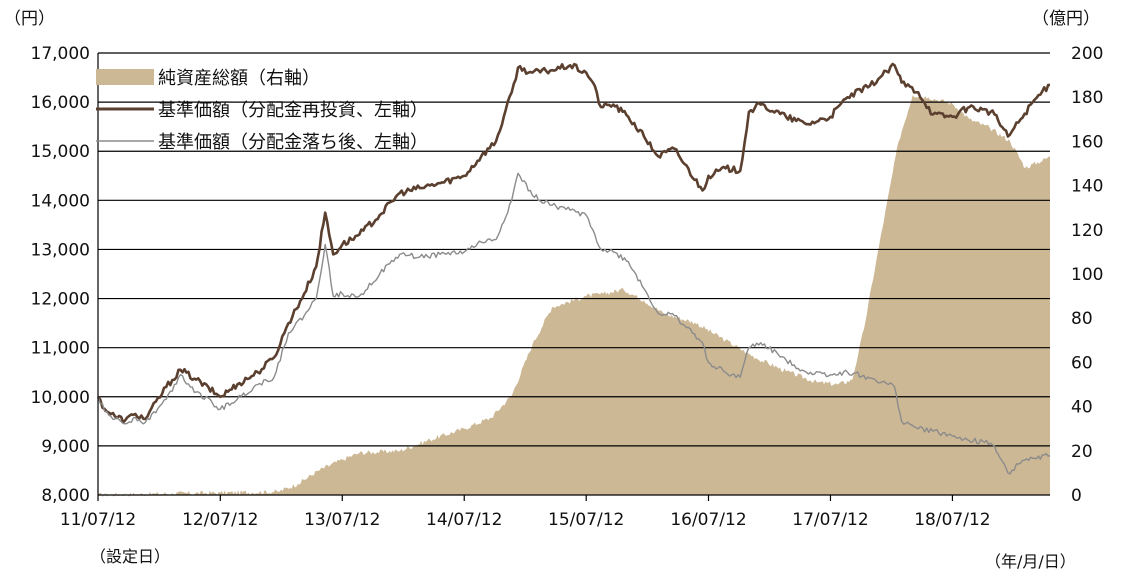  What do you see at coordinates (60, 201) in the screenshot?
I see `left-tick-label: 14,000` at bounding box center [60, 201].